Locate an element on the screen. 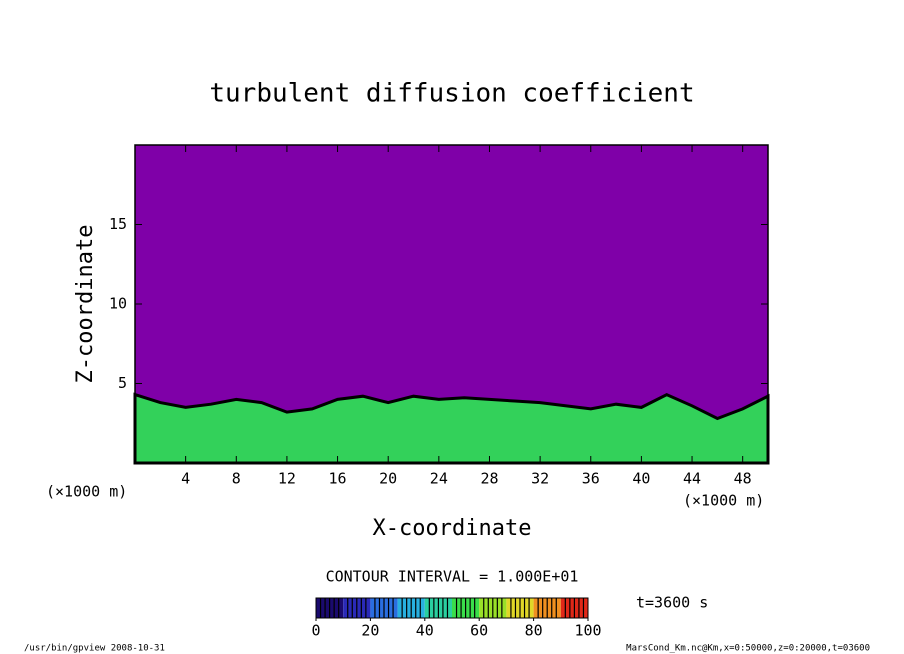 Image resolution: width=904 pixels, height=654 pixels. x-tick-label: 20 is located at coordinates (388, 479).